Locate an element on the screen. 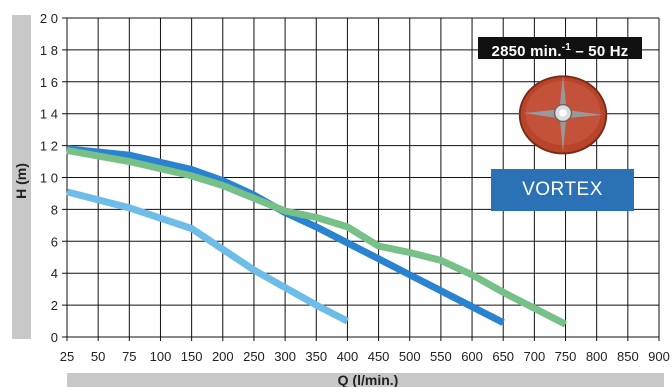  x-axis-title: Q (l/min.) is located at coordinates (368, 379).